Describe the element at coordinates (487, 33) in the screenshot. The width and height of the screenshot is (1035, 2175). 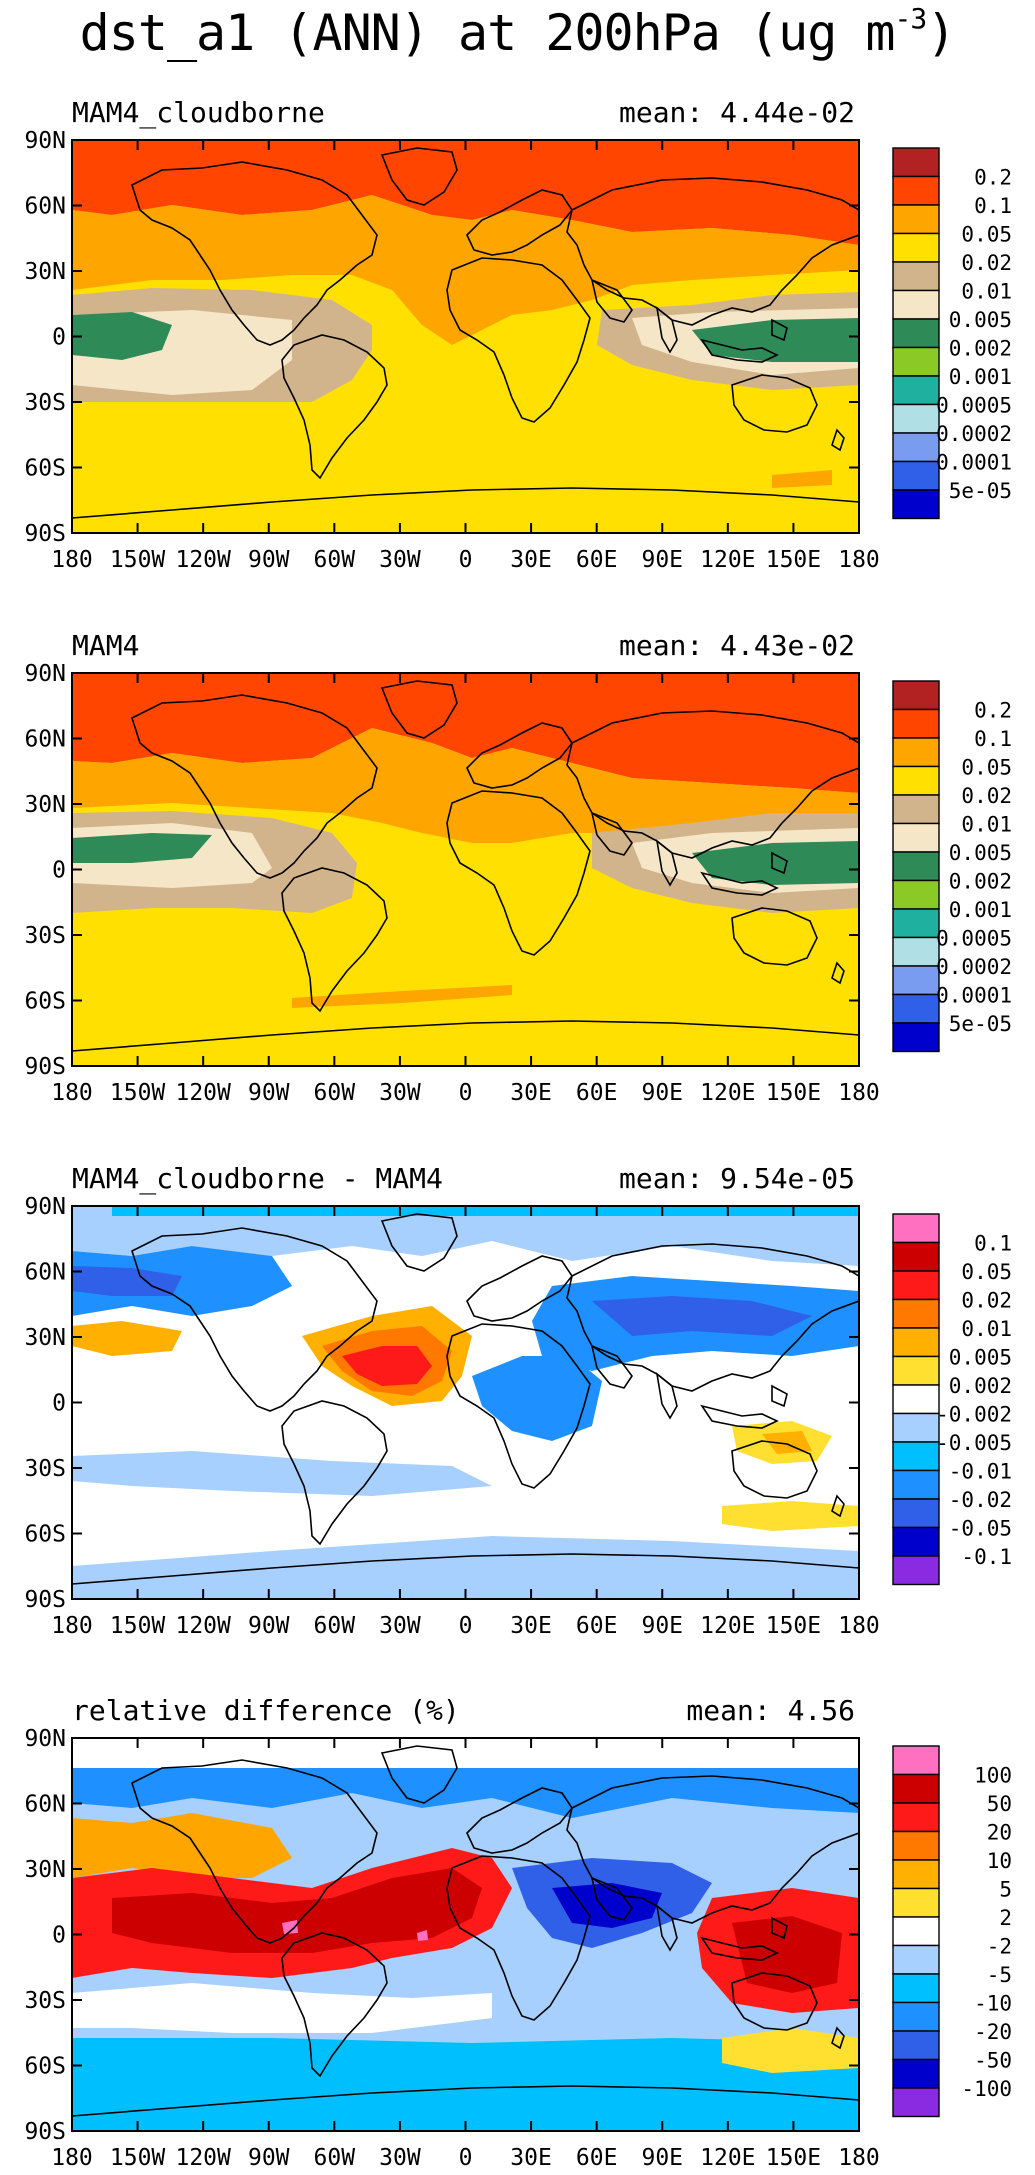
I see `figure-title-text: dst_a1 (ANN) at 200hPa (ug m` at that location.